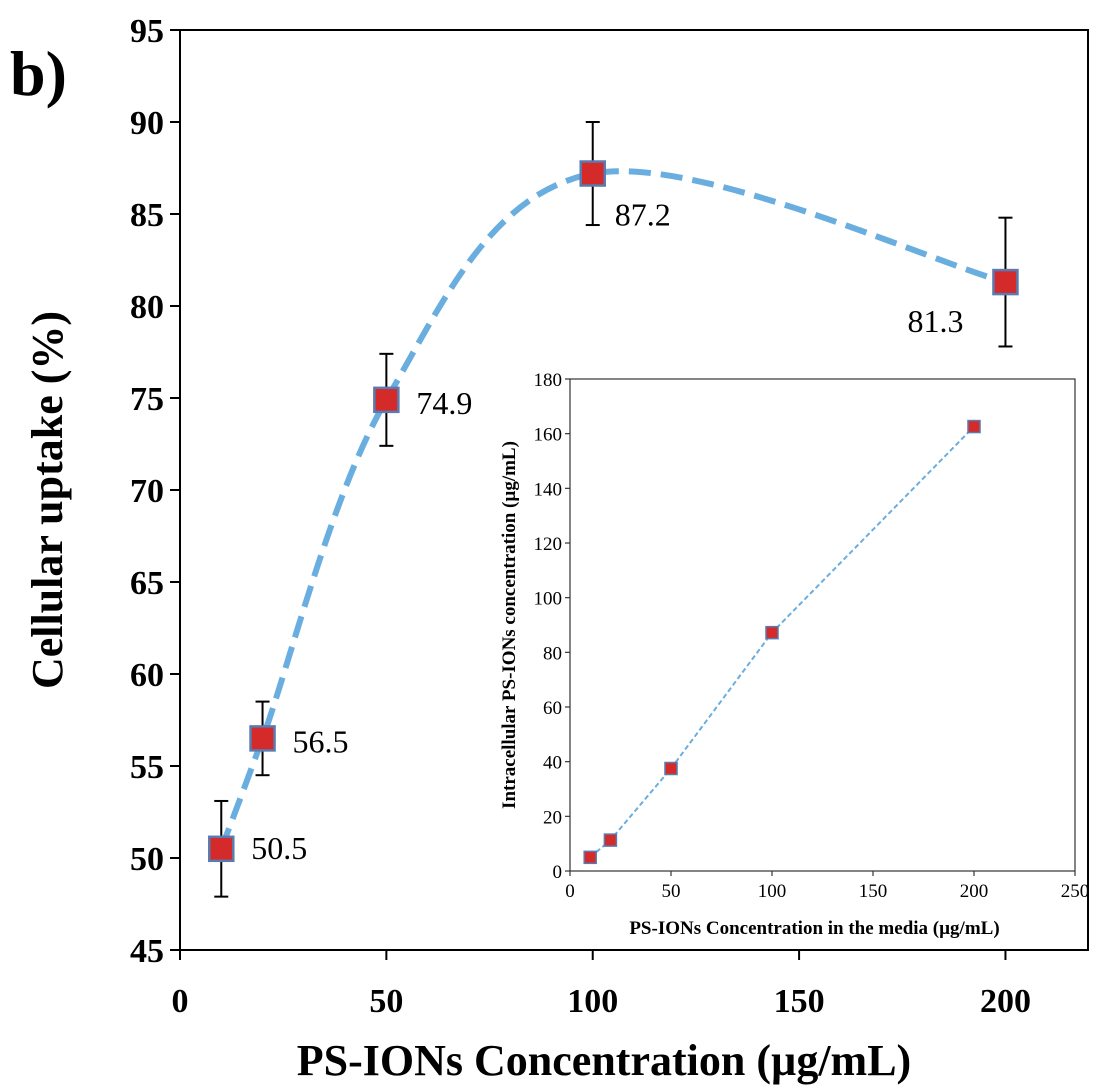  I want to click on main-x-tick-label: 50, so click(386, 1001).